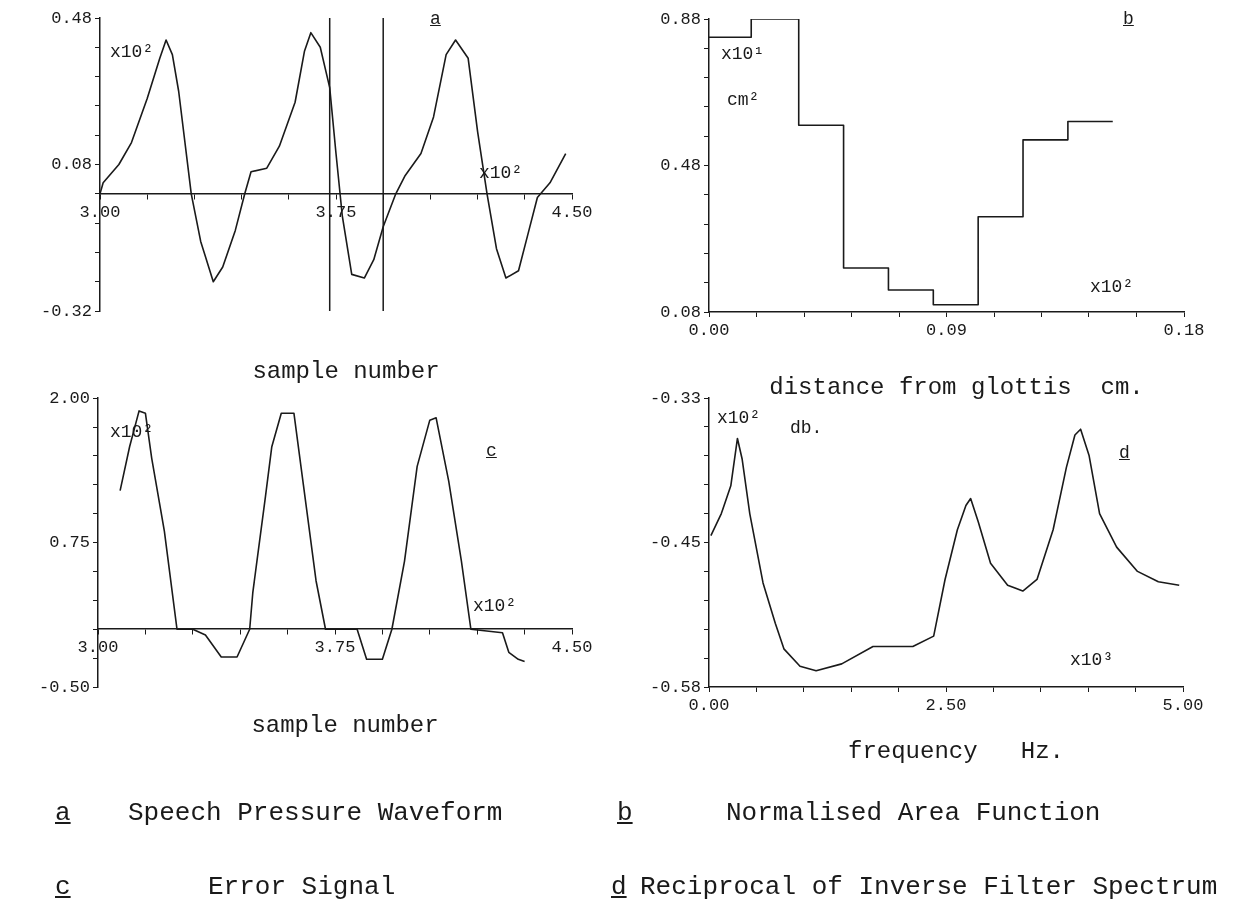  I want to click on text: Speech Pressure Waveform, so click(315, 813).